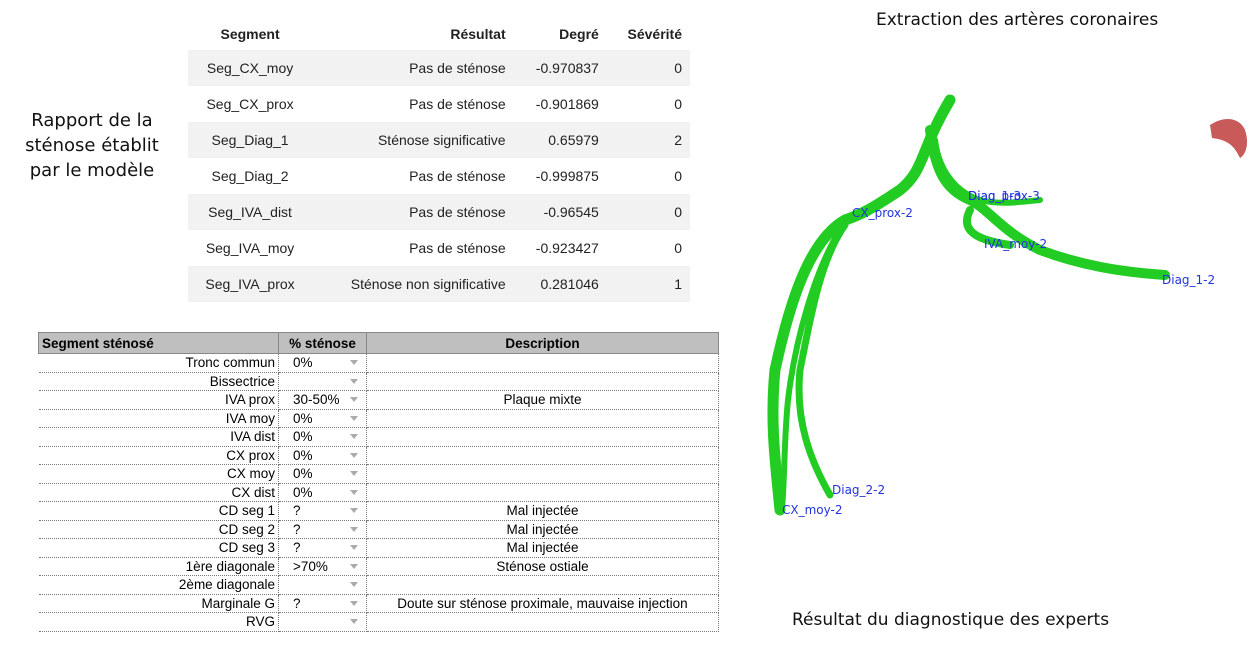 Image resolution: width=1260 pixels, height=672 pixels. I want to click on header-row: Segment sténosé% sténose Description, so click(378, 343).